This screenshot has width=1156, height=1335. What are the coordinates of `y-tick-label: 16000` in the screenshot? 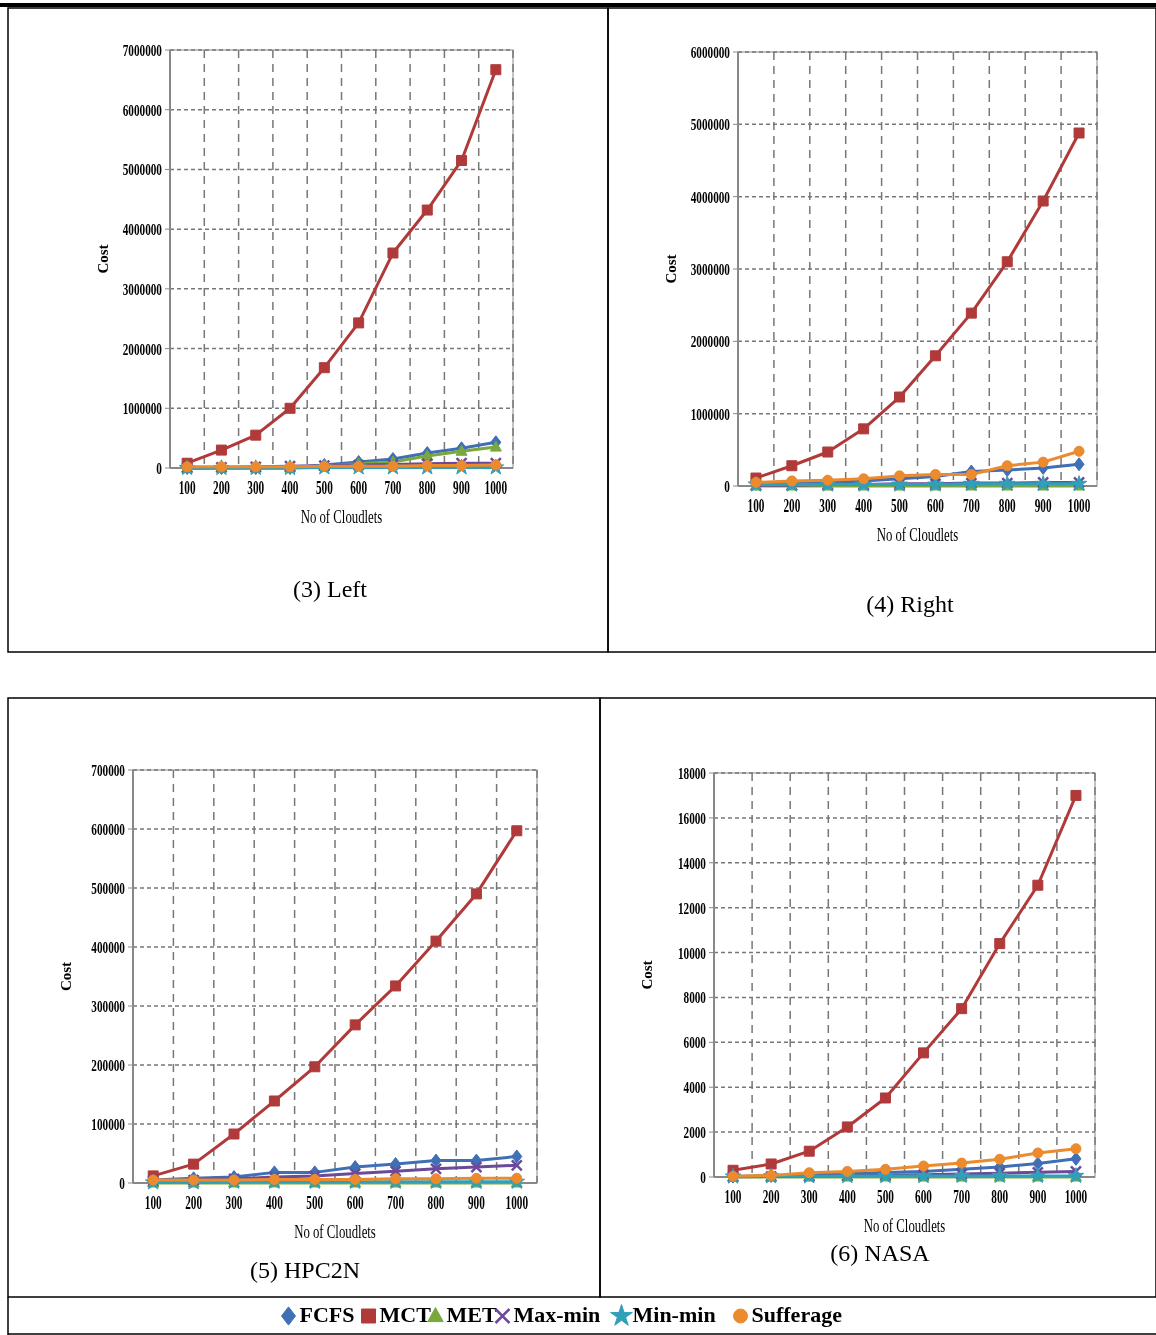 It's located at (691, 818).